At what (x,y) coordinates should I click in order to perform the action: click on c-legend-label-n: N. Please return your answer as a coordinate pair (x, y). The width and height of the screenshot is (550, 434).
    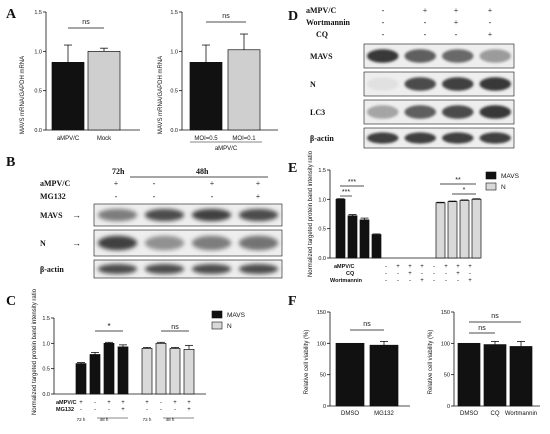
    Looking at the image, I should click on (229, 326).